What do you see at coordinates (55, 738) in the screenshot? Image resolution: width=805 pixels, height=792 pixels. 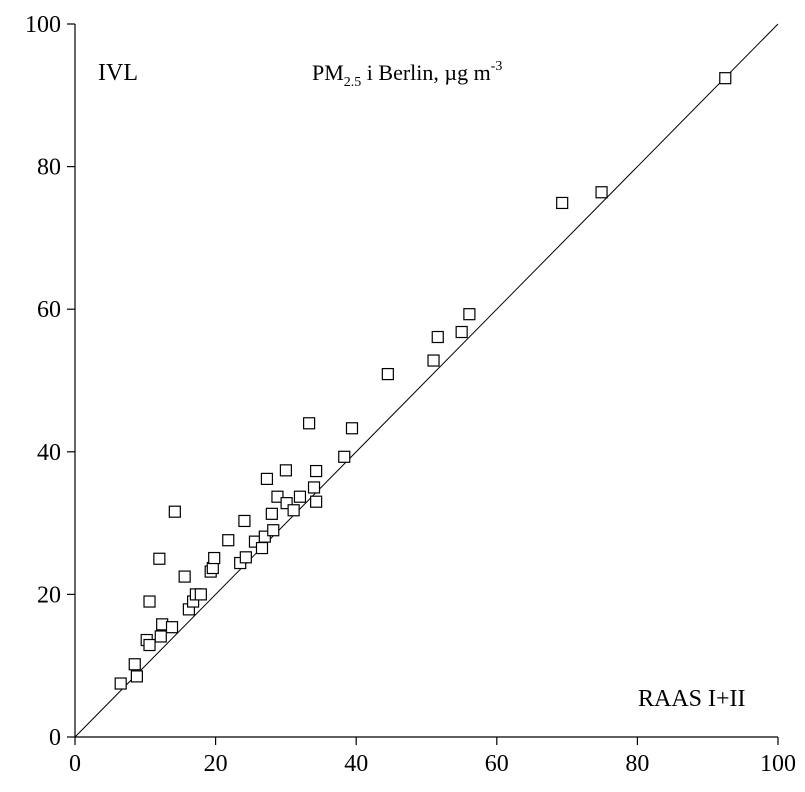 I see `y-tick-label: 0` at bounding box center [55, 738].